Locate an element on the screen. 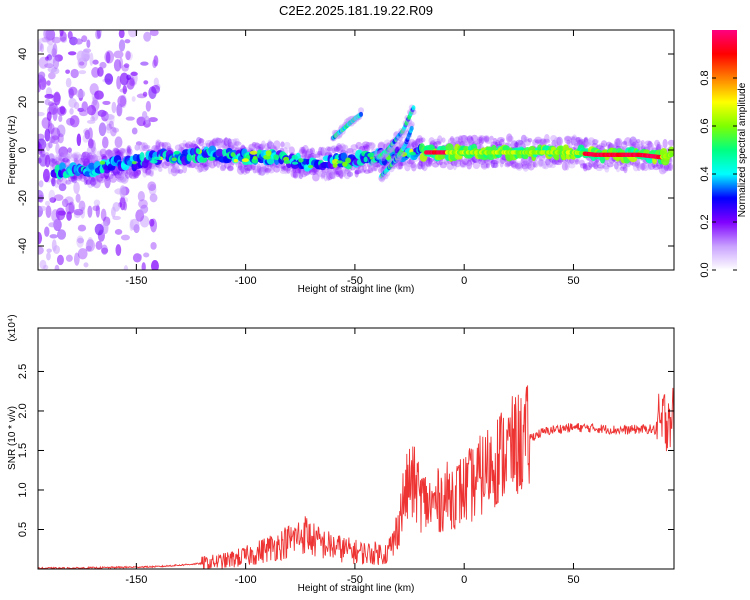 This screenshot has width=750, height=600. spectrogram-x-axis-label: Height of straight line (km) is located at coordinates (356, 289).